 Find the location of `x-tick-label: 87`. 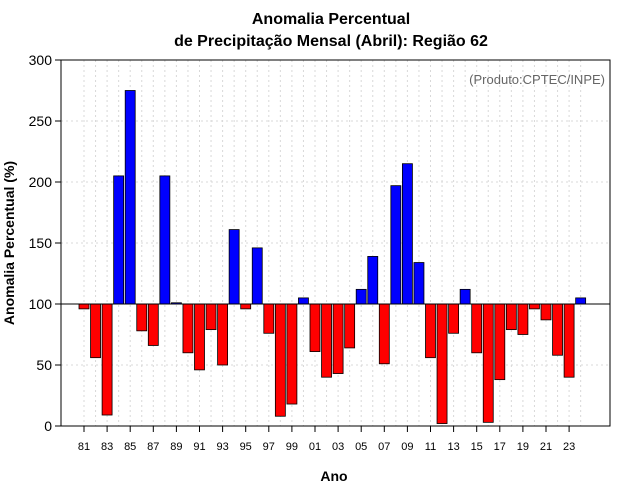

x-tick-label: 87 is located at coordinates (153, 447).